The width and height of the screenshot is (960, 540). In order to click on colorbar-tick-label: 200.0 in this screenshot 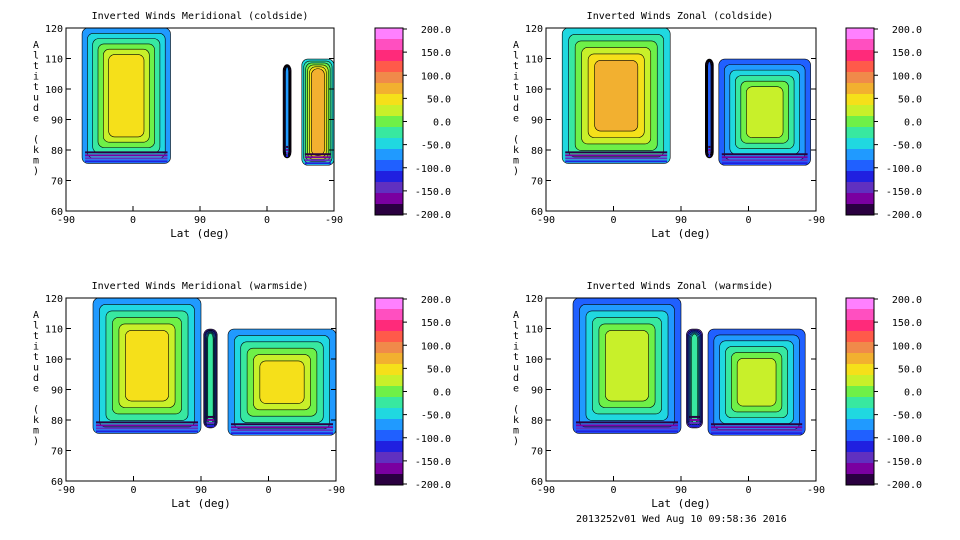, I will do `click(907, 30)`.